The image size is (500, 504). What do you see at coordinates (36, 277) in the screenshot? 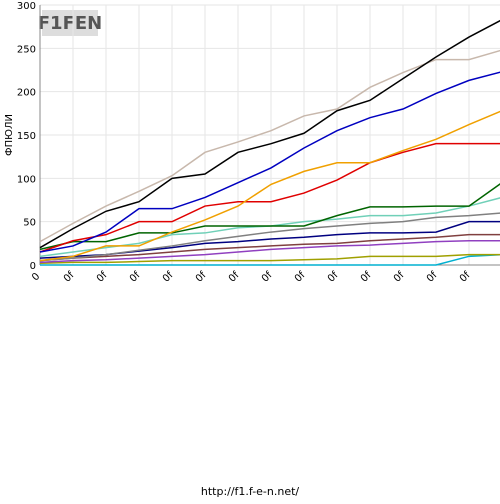
I see `x-tick-label: 0` at bounding box center [36, 277].